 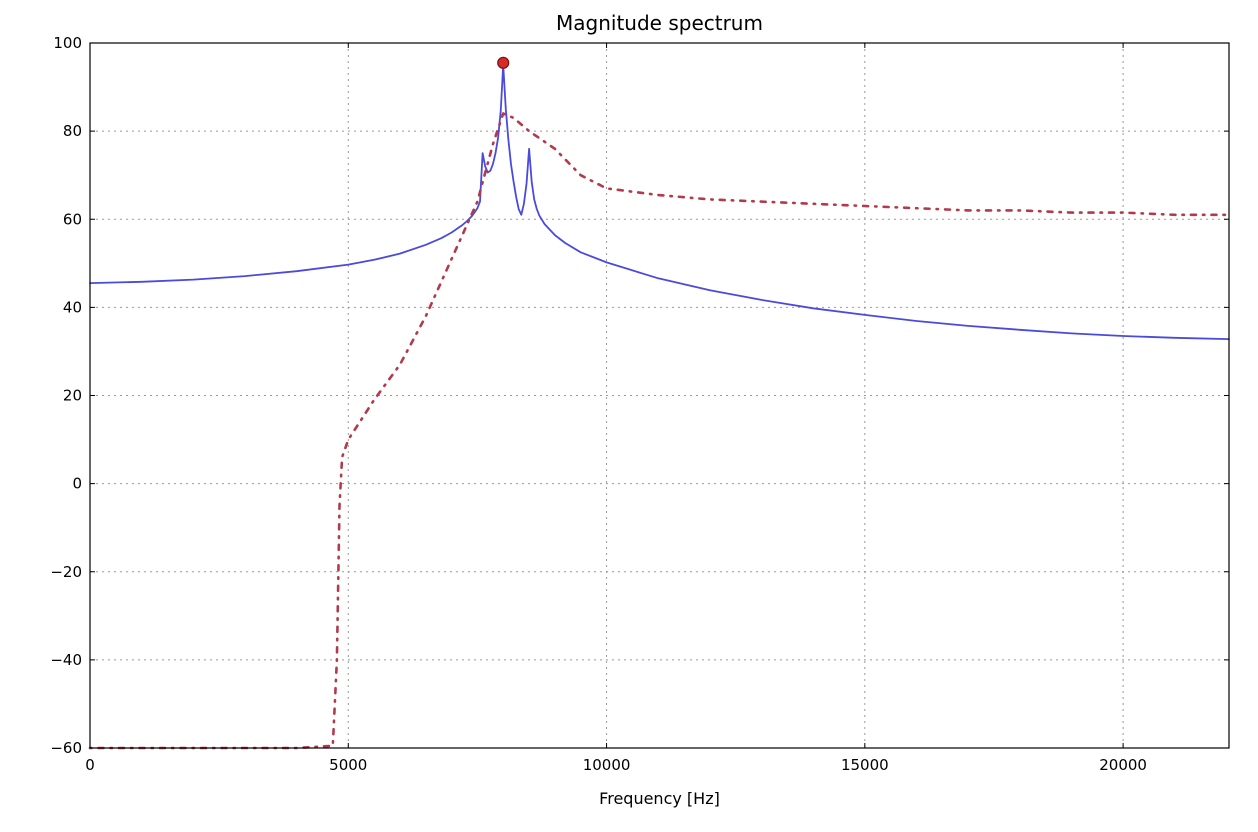 I want to click on y-tick-label: −40, so click(x=66, y=660).